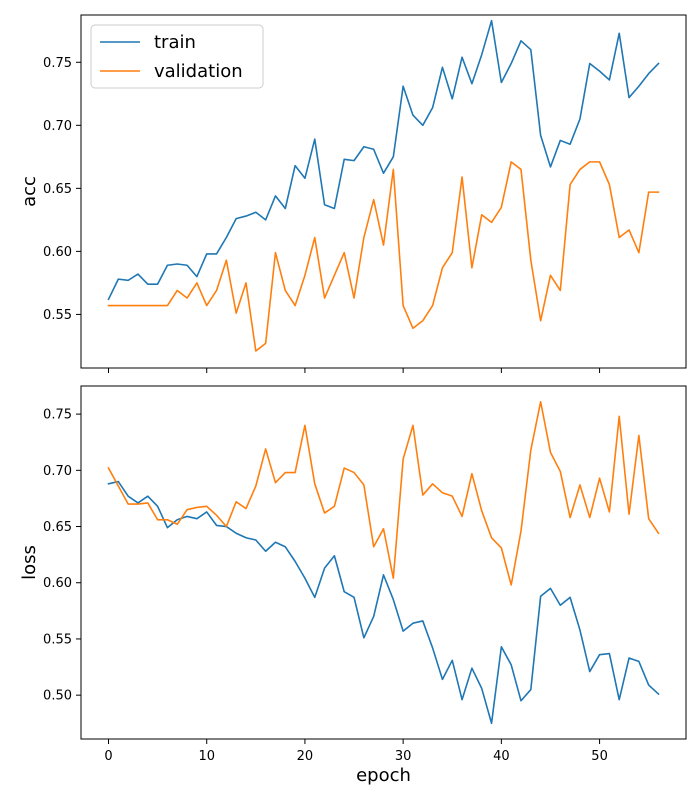 Image resolution: width=700 pixels, height=800 pixels. I want to click on loss-y-tick-label: 0.70, so click(57, 471).